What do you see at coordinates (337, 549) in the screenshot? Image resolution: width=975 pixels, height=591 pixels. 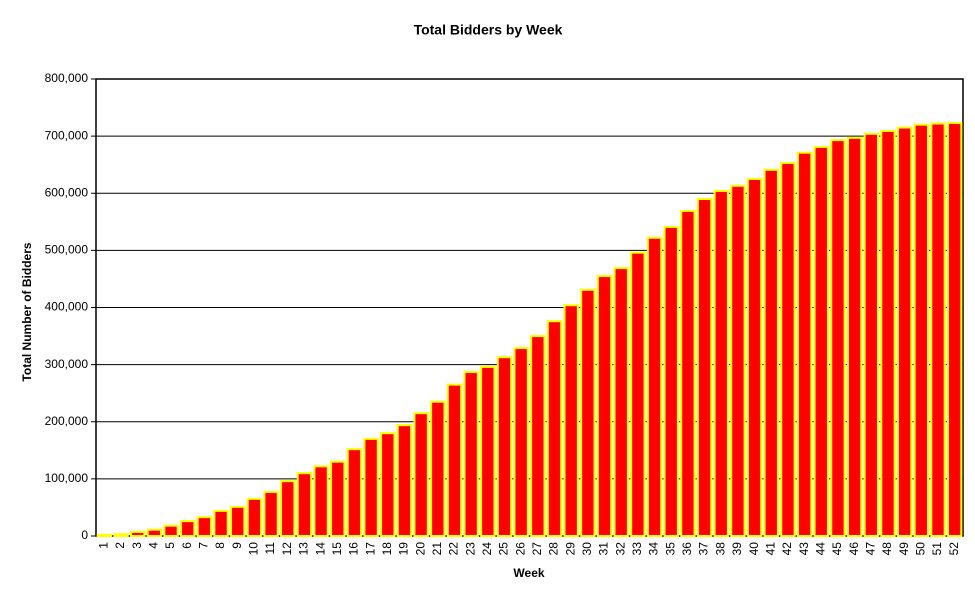 I see `x-tick-label: 15` at bounding box center [337, 549].